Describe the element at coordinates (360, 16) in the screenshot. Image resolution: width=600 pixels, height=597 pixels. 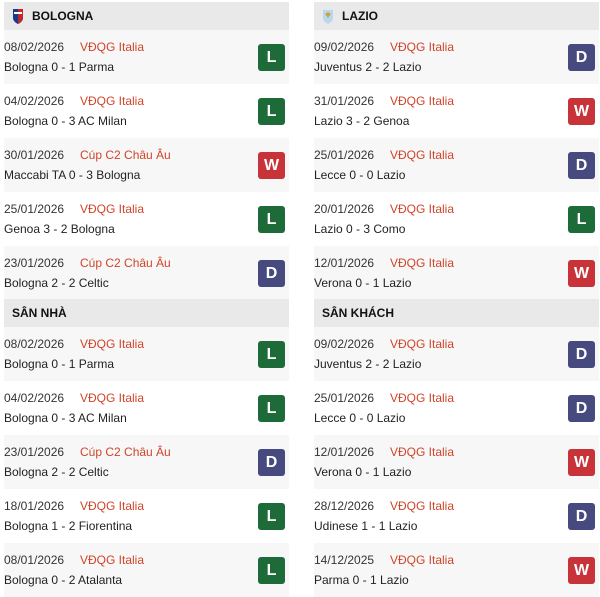
I see `section-title: LAZIO` at that location.